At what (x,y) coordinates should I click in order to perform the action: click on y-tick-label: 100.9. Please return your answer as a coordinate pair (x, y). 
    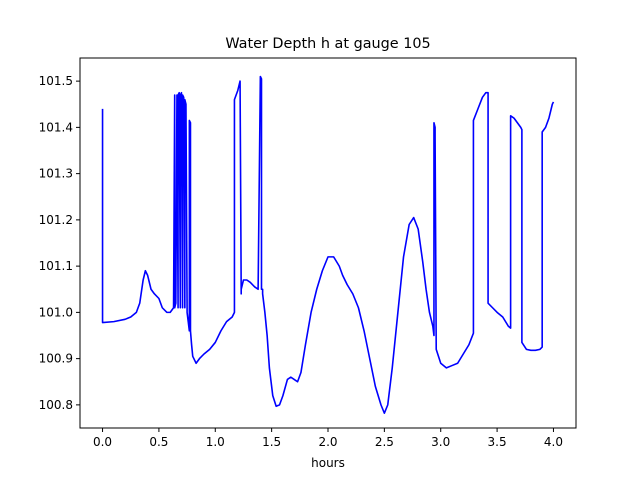
    Looking at the image, I should click on (56, 359).